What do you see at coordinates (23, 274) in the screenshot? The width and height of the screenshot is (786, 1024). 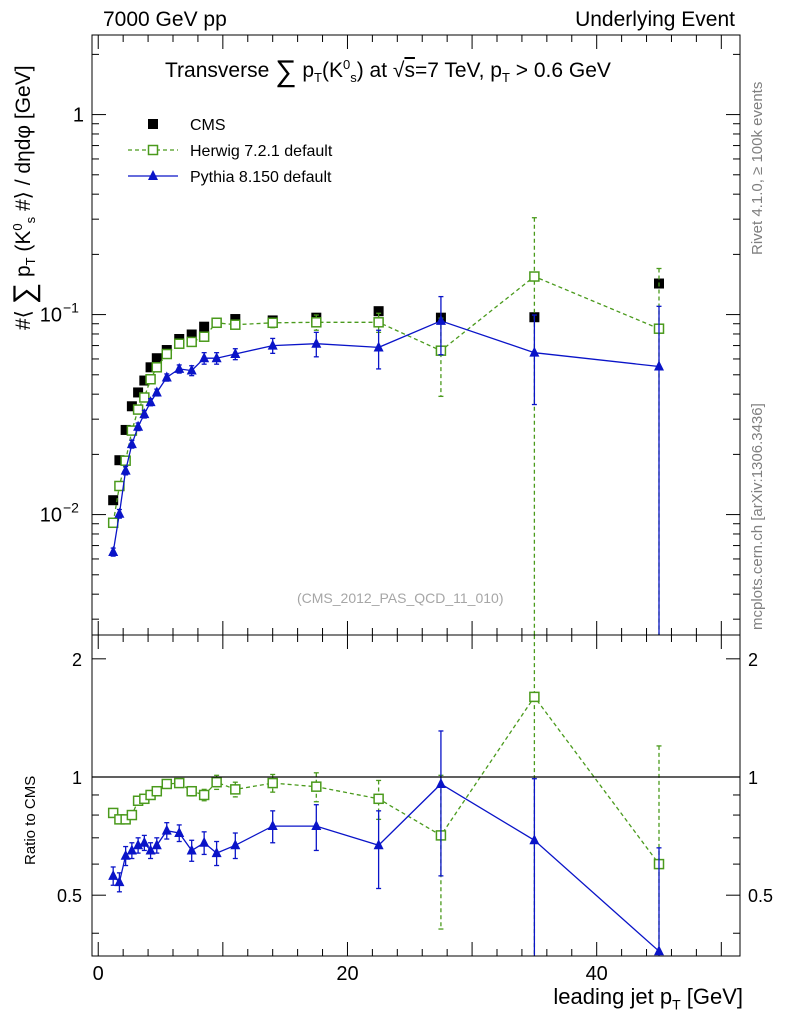 I see `ylabel-part: p` at bounding box center [23, 274].